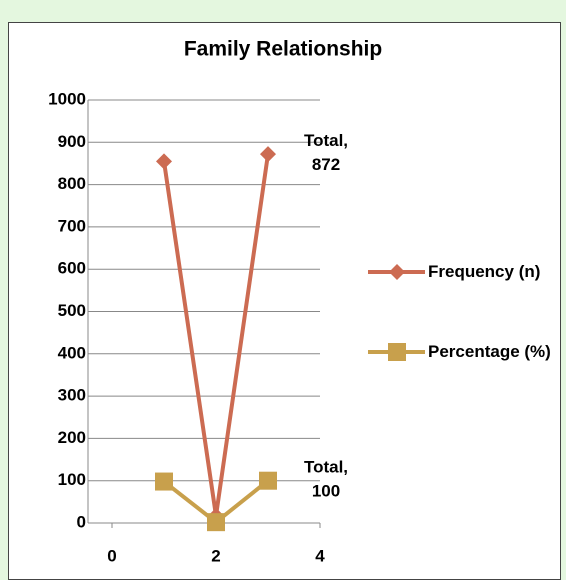 The image size is (566, 580). Describe the element at coordinates (326, 165) in the screenshot. I see `data-label-line: 872` at that location.